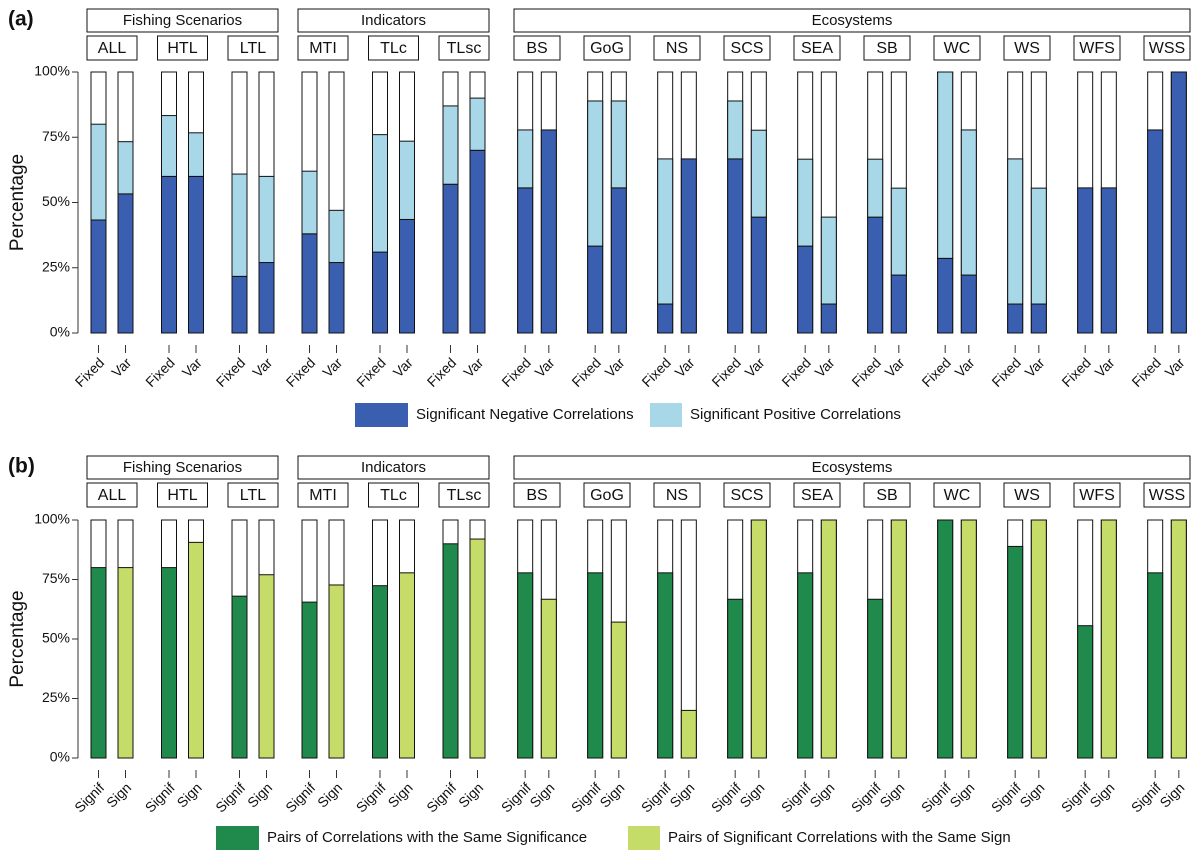 Image resolution: width=1201 pixels, height=854 pixels. What do you see at coordinates (21, 466) in the screenshot?
I see `panel-label: (b)` at bounding box center [21, 466].